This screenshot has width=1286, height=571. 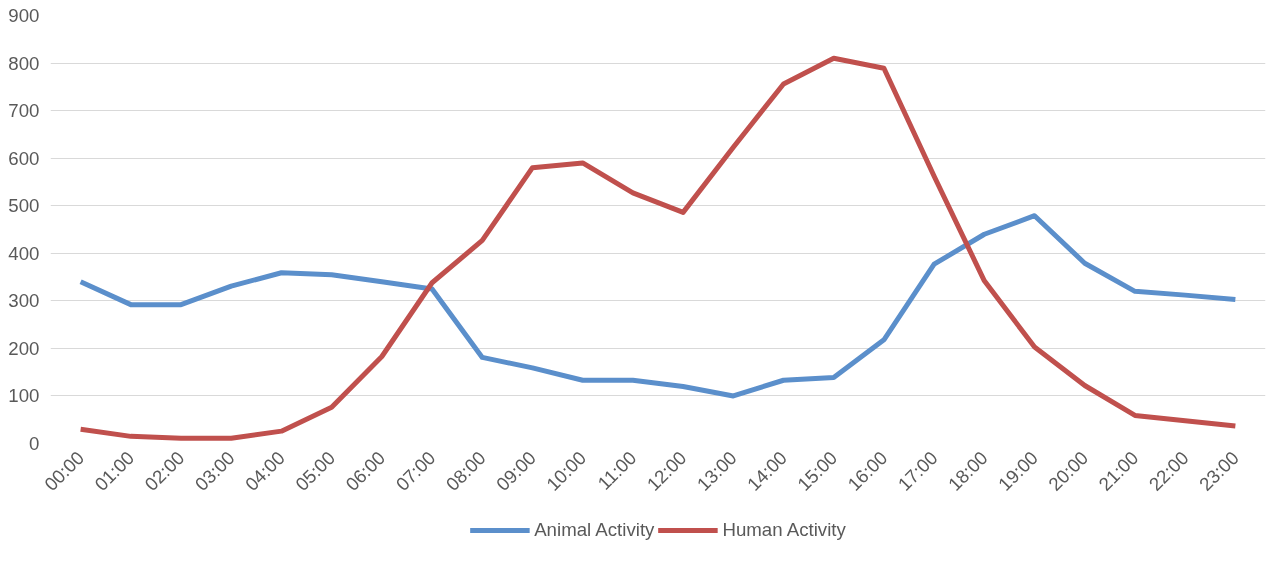 What do you see at coordinates (594, 530) in the screenshot?
I see `legend-label: Animal Activity` at bounding box center [594, 530].